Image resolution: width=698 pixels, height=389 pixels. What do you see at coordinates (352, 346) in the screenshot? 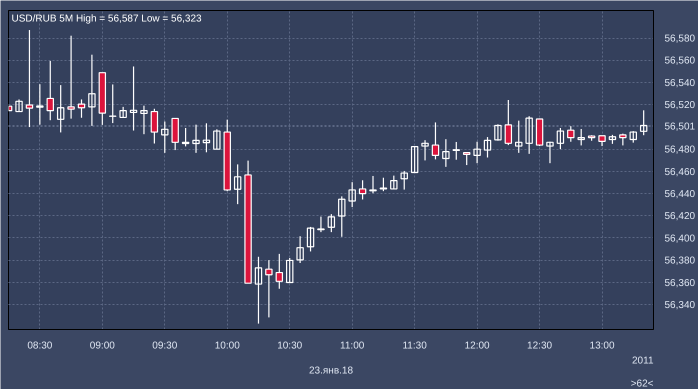
I see `x-tick-label: 11:00` at bounding box center [352, 346].